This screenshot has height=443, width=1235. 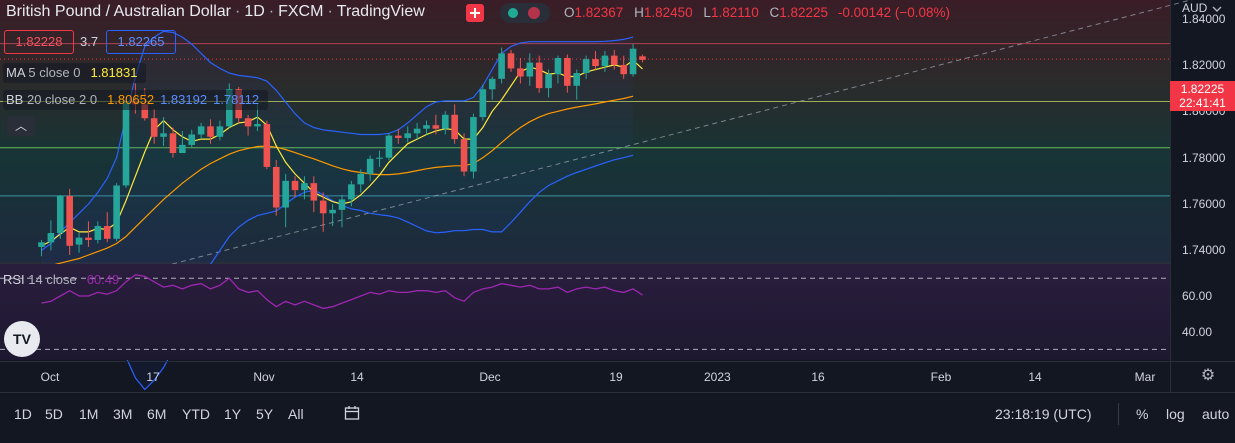 What do you see at coordinates (1142, 414) in the screenshot?
I see `percent-scale-button: %` at bounding box center [1142, 414].